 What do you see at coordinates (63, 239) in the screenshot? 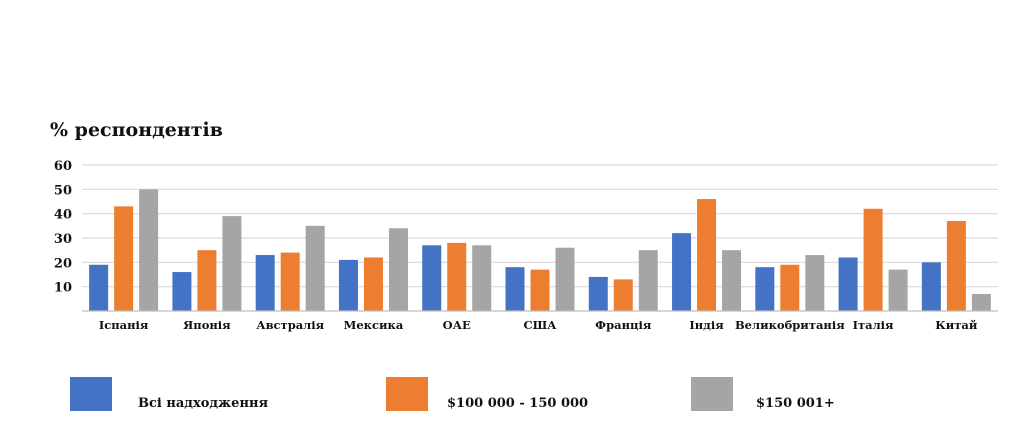
I see `y-tick-label: 30` at bounding box center [63, 239].